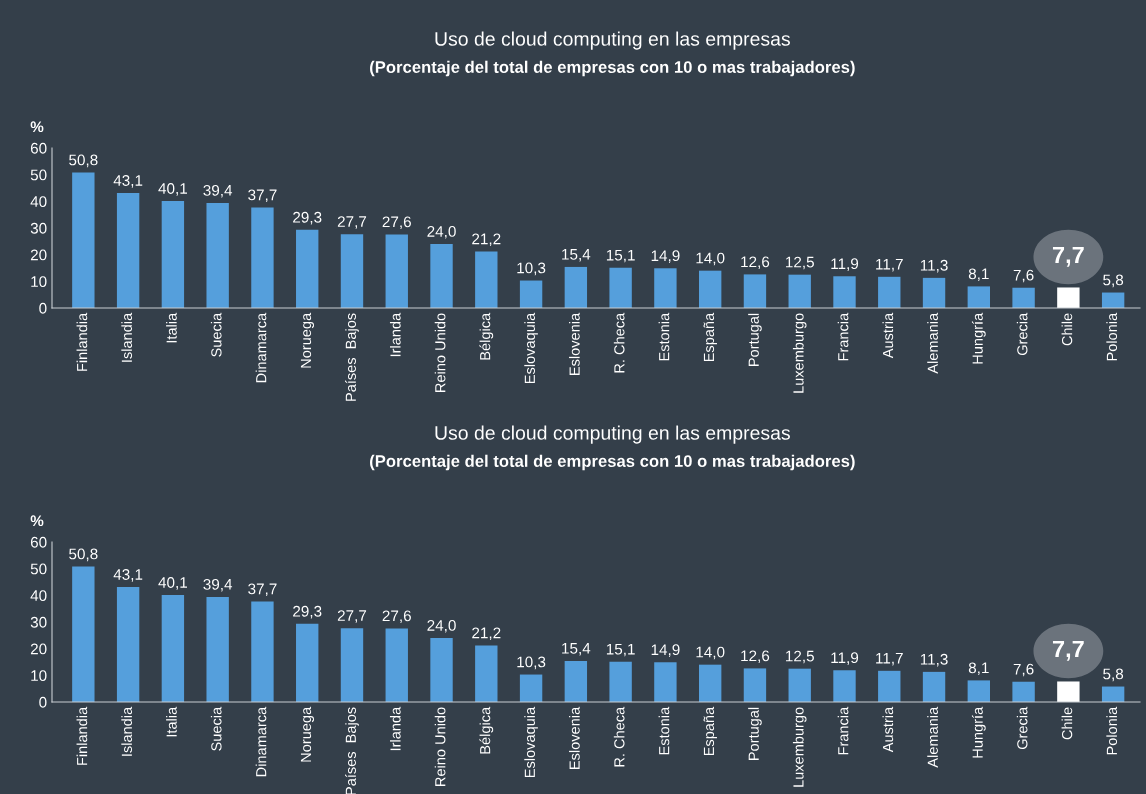 Image resolution: width=1146 pixels, height=794 pixels. Describe the element at coordinates (664, 730) in the screenshot. I see `x-tick-label: Estonia` at that location.